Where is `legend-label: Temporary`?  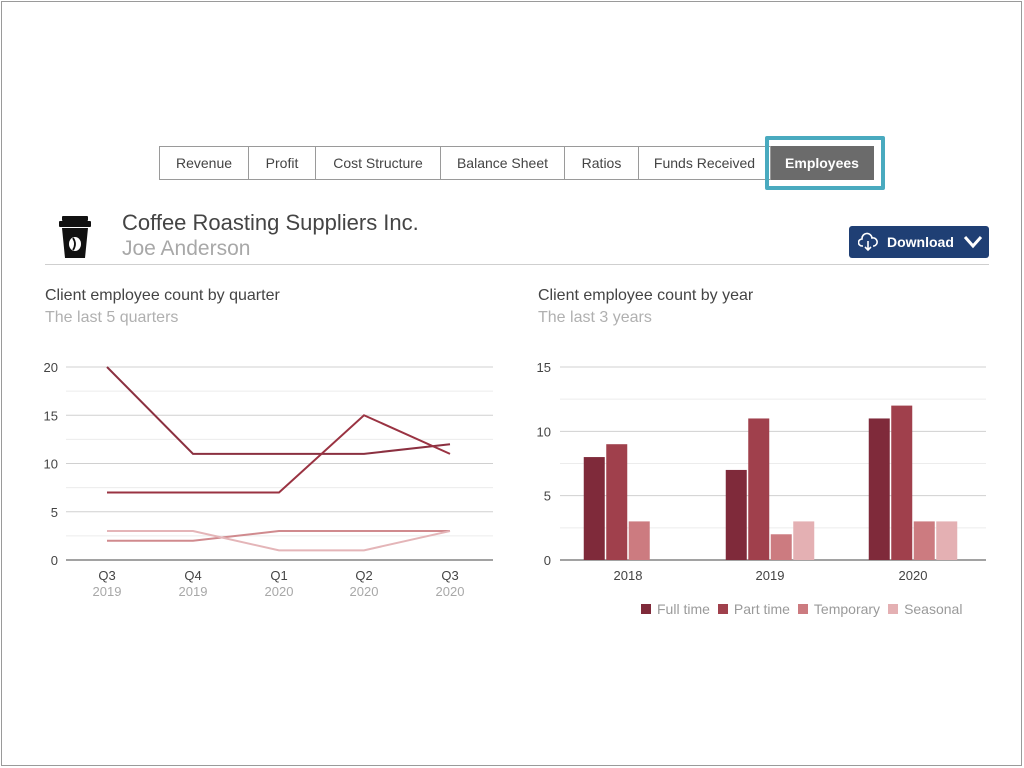
legend-label: Temporary is located at coordinates (847, 609).